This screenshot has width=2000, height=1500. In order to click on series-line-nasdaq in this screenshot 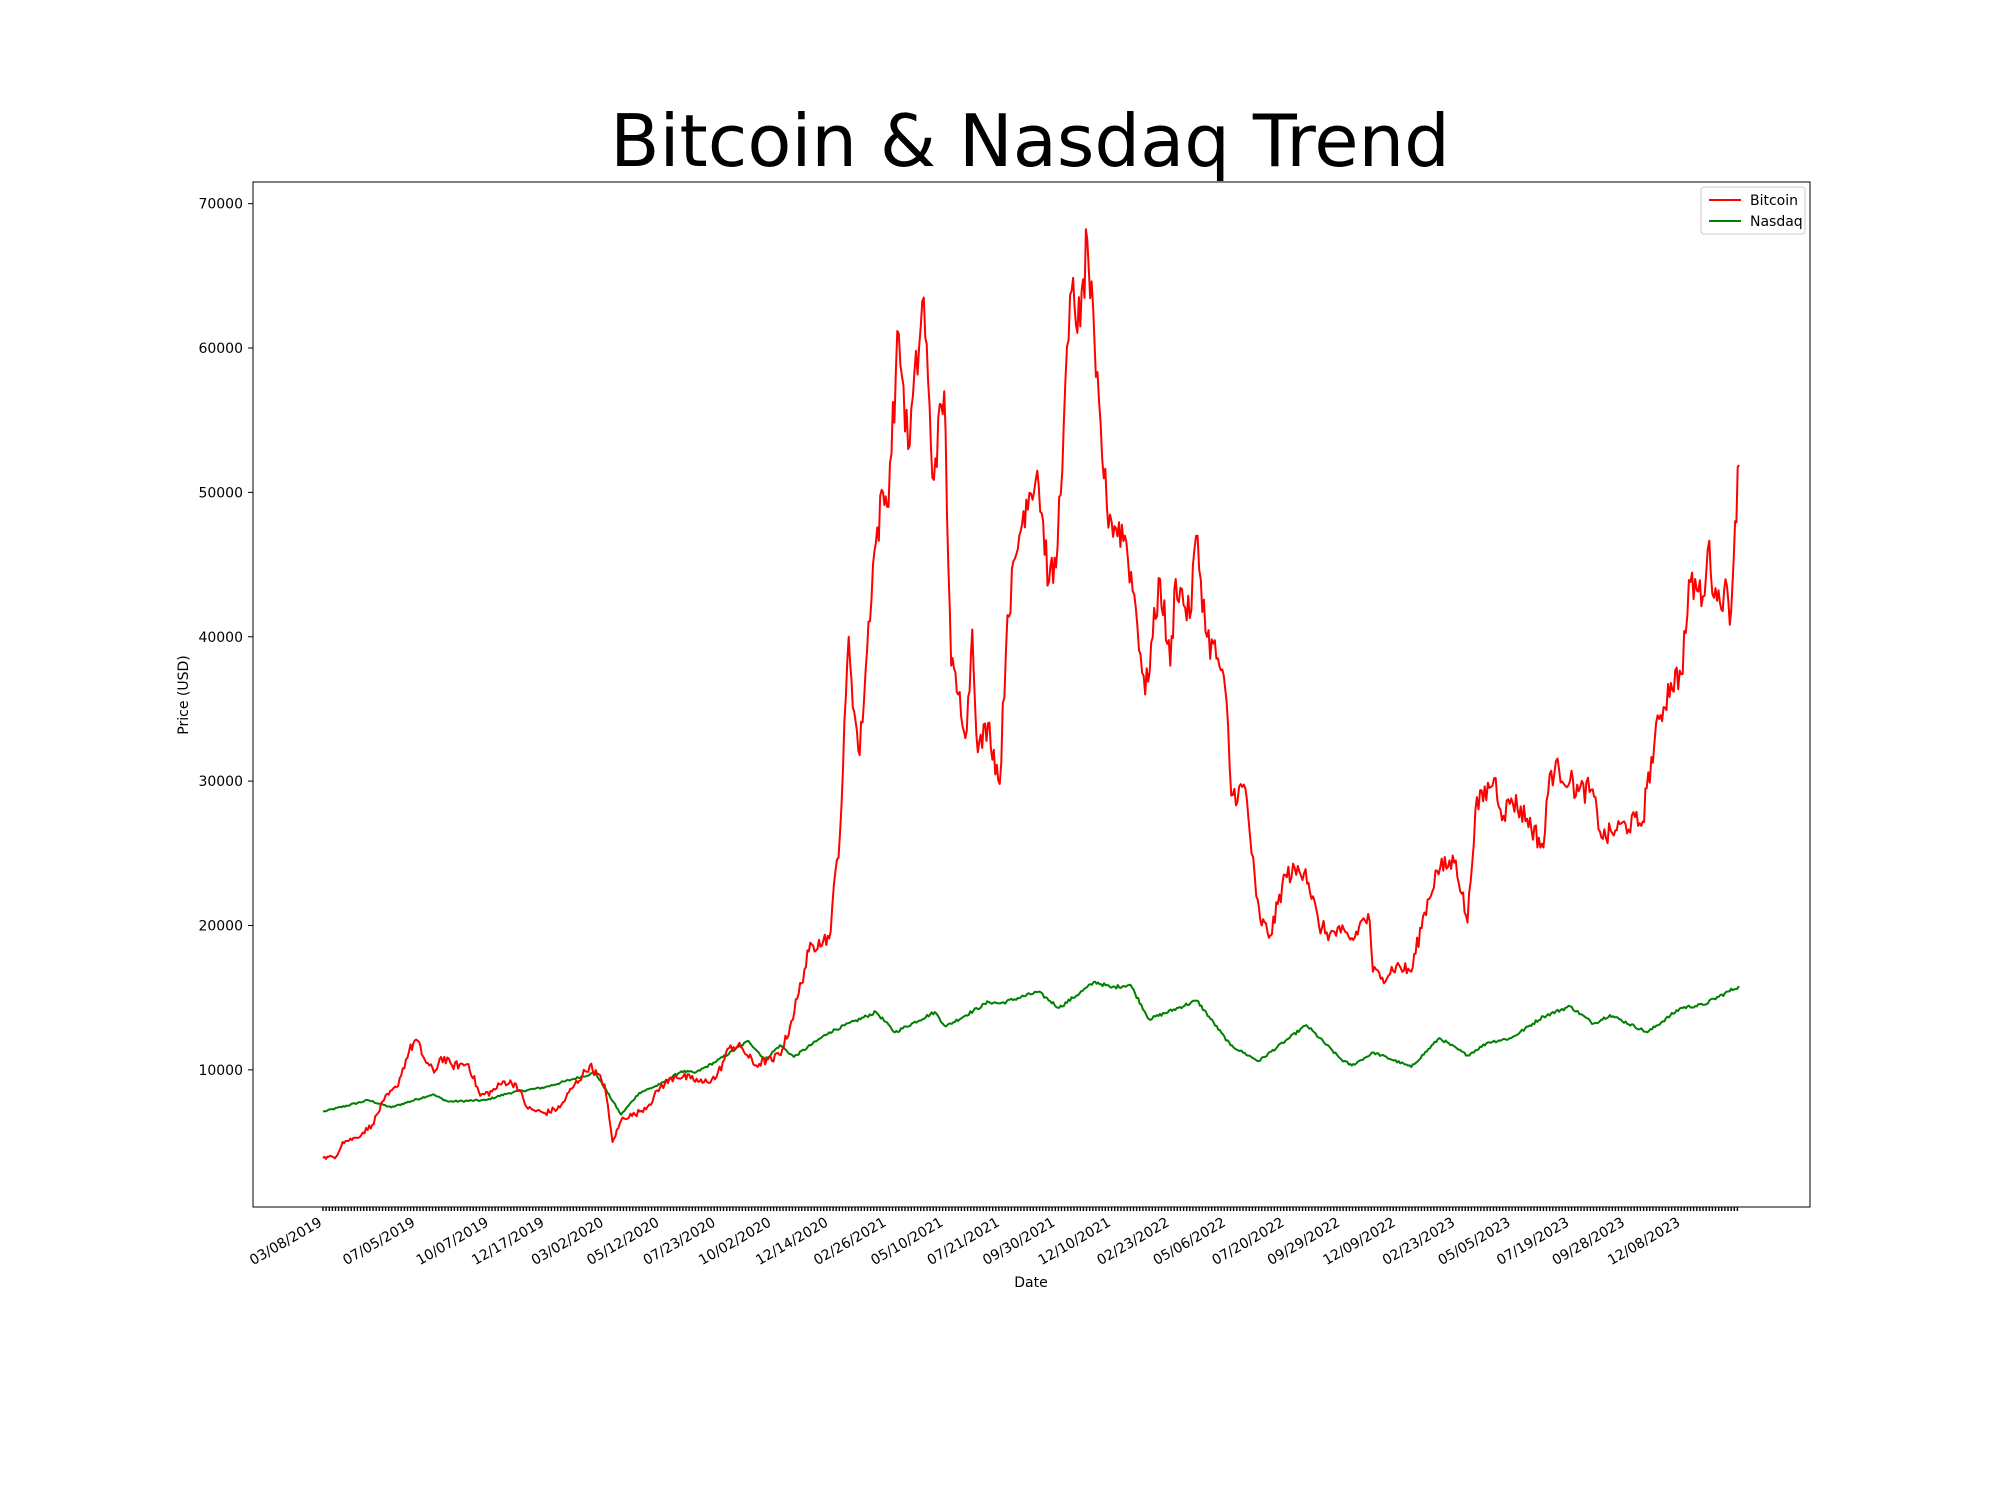, I will do `click(1031, 1048)`.